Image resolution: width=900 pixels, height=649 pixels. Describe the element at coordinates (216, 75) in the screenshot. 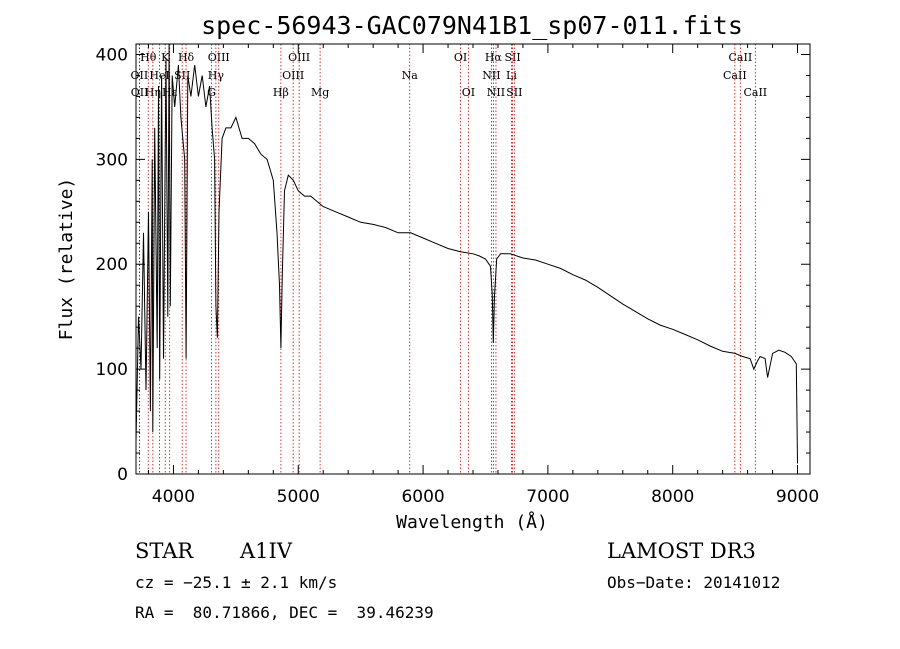

I see `spectral-line-label: Hγ` at that location.